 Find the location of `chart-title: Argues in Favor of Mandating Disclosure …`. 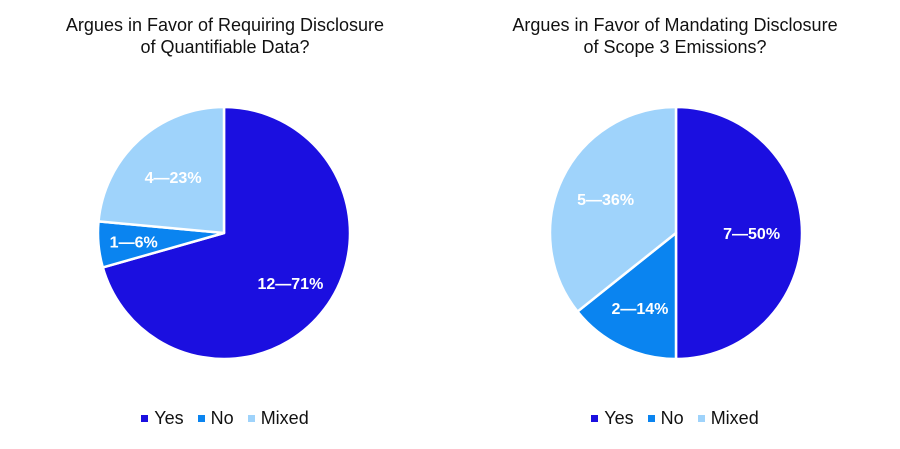

chart-title: Argues in Favor of Mandating Disclosure … is located at coordinates (675, 36).